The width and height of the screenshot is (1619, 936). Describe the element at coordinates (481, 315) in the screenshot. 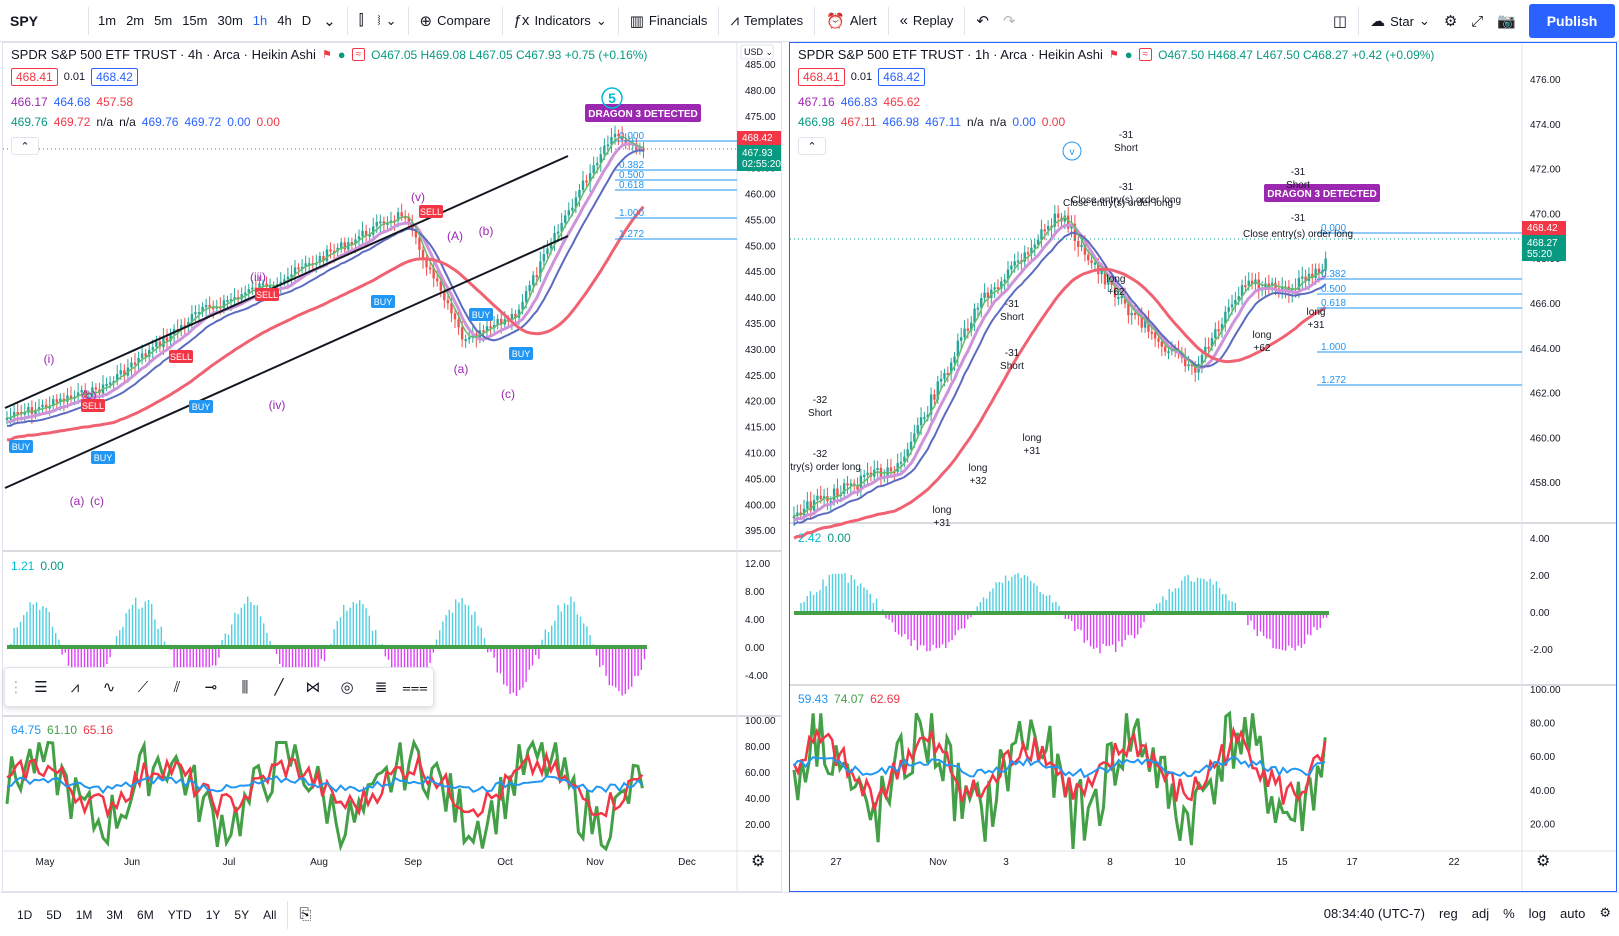

I see `signal-label: BUY` at that location.